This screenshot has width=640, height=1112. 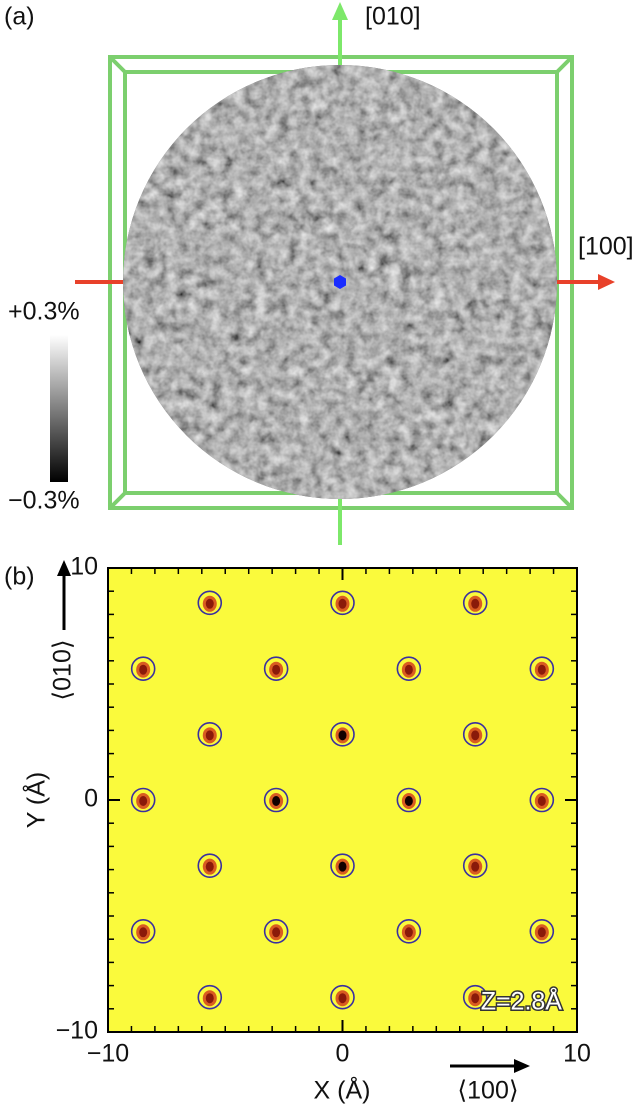 What do you see at coordinates (487, 1091) in the screenshot?
I see `direction-label-x: ⟨100⟩` at bounding box center [487, 1091].